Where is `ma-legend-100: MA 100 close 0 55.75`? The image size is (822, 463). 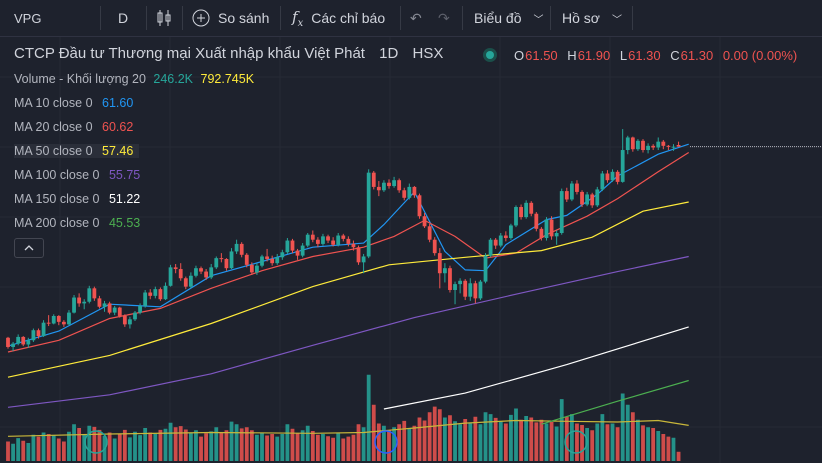 ma-legend-100: MA 100 close 0 55.75 is located at coordinates (77, 175).